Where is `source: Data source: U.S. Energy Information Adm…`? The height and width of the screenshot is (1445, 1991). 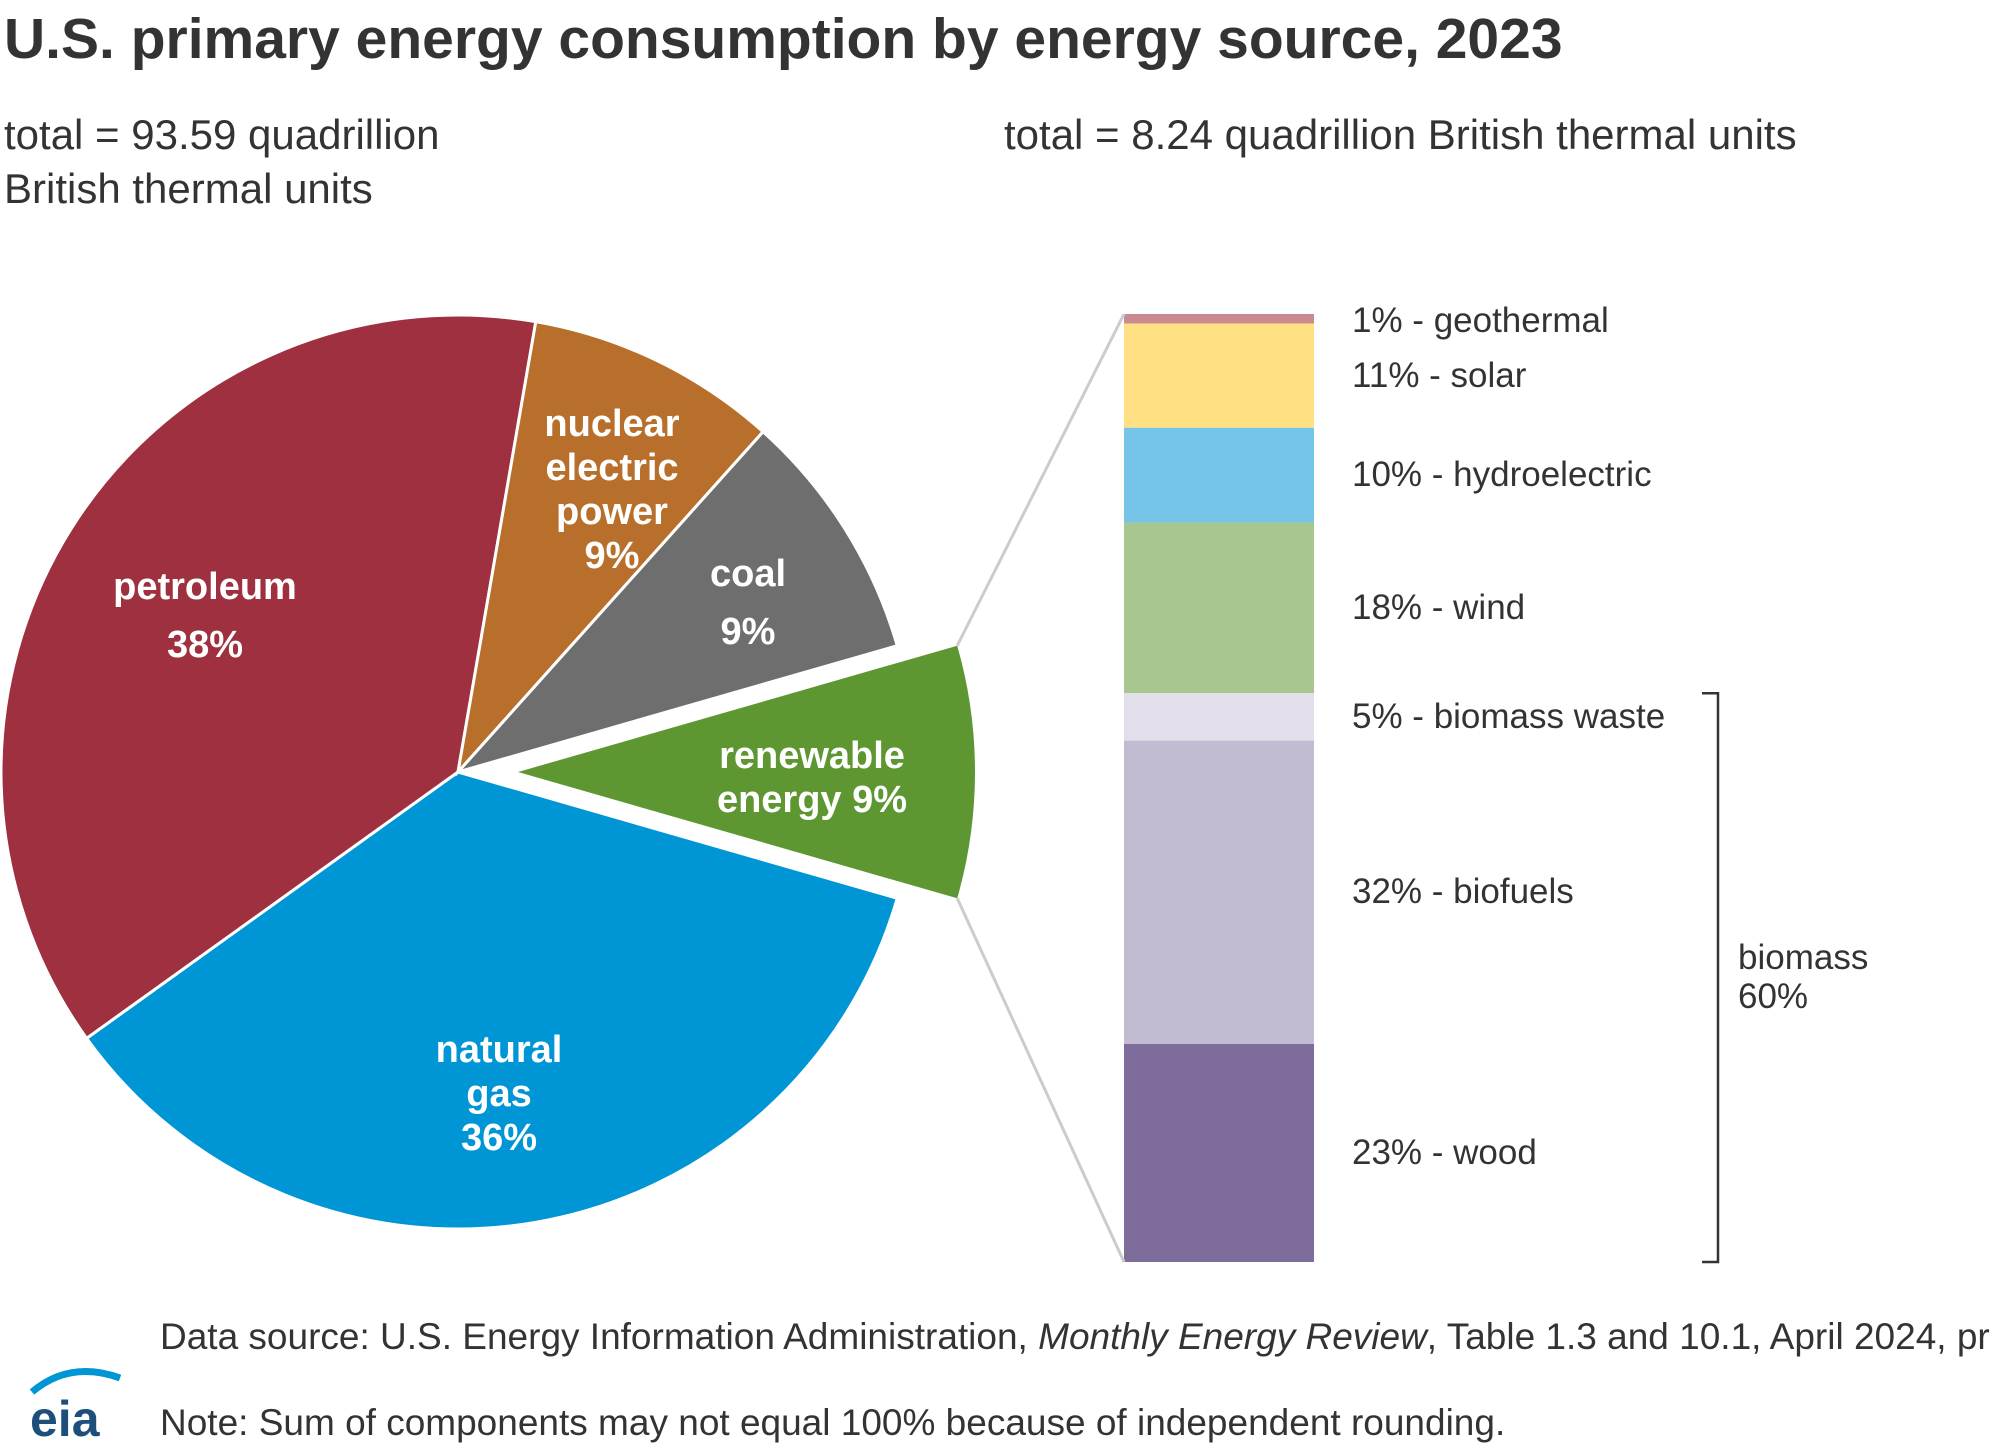
source: Data source: U.S. Energy Information Adm… is located at coordinates (1075, 1337).